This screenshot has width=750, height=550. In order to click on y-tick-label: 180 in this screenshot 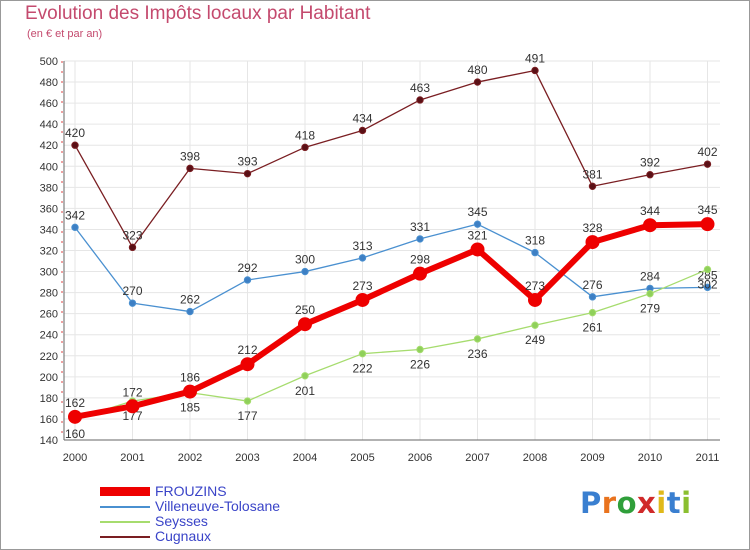, I will do `click(49, 399)`.